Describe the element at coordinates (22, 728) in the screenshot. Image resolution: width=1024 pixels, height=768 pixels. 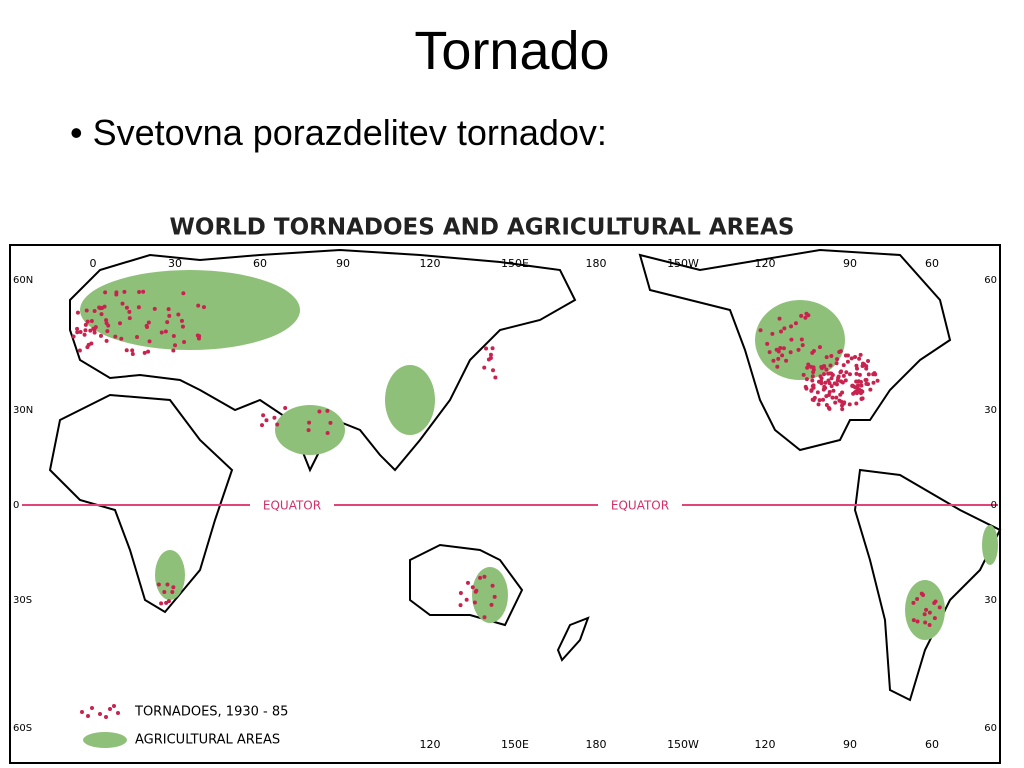
I see `latitude-label: 60S` at that location.